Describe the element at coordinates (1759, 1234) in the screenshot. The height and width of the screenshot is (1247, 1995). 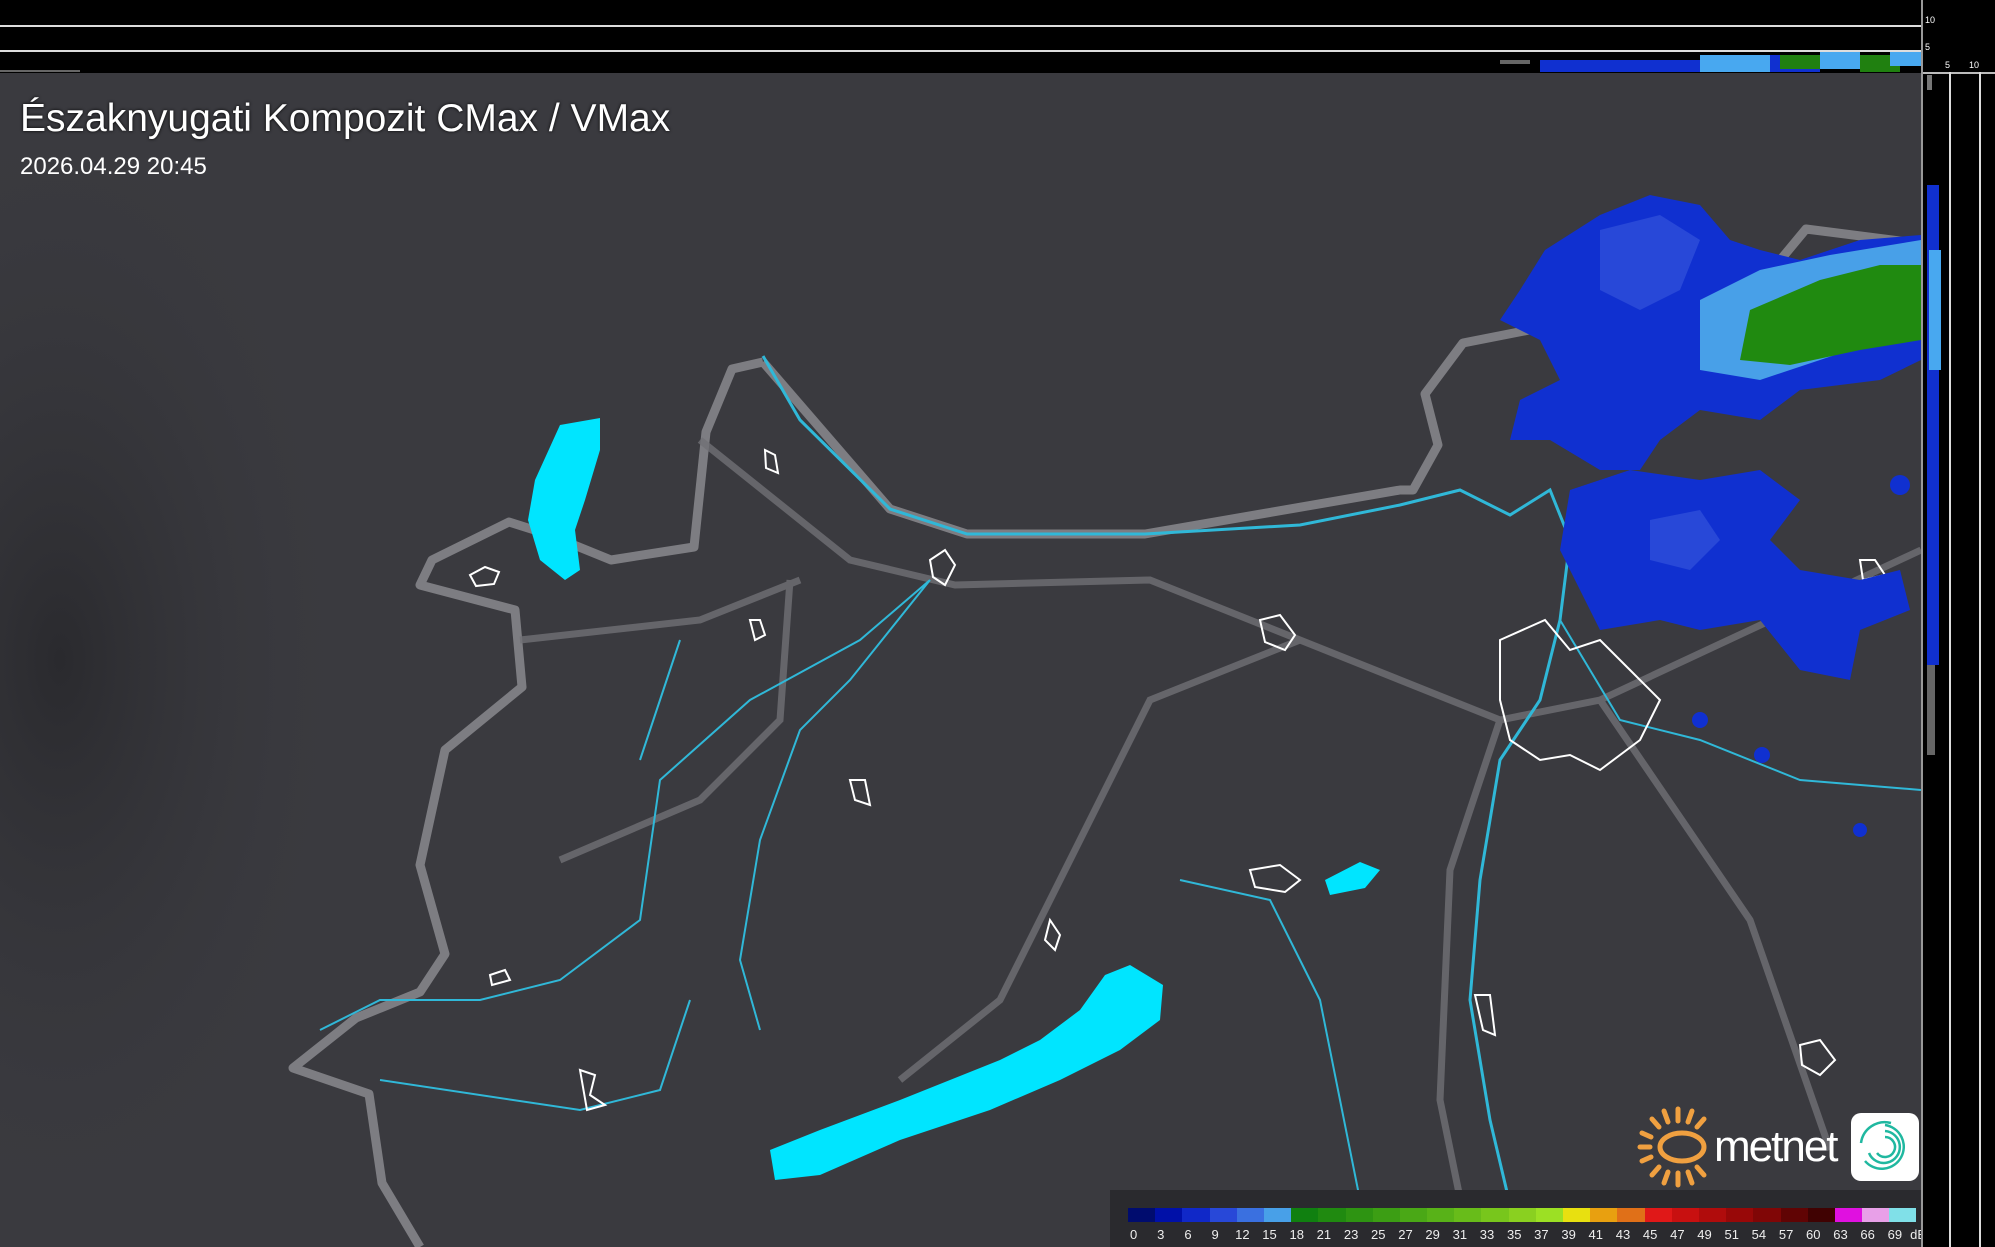
I see `legend-value: 54` at that location.